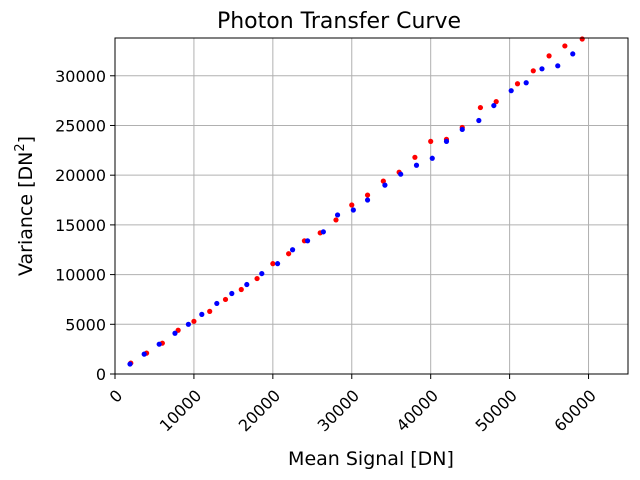 The width and height of the screenshot is (640, 480). I want to click on y-axis-label-main: Variance [DN, so click(26, 214).